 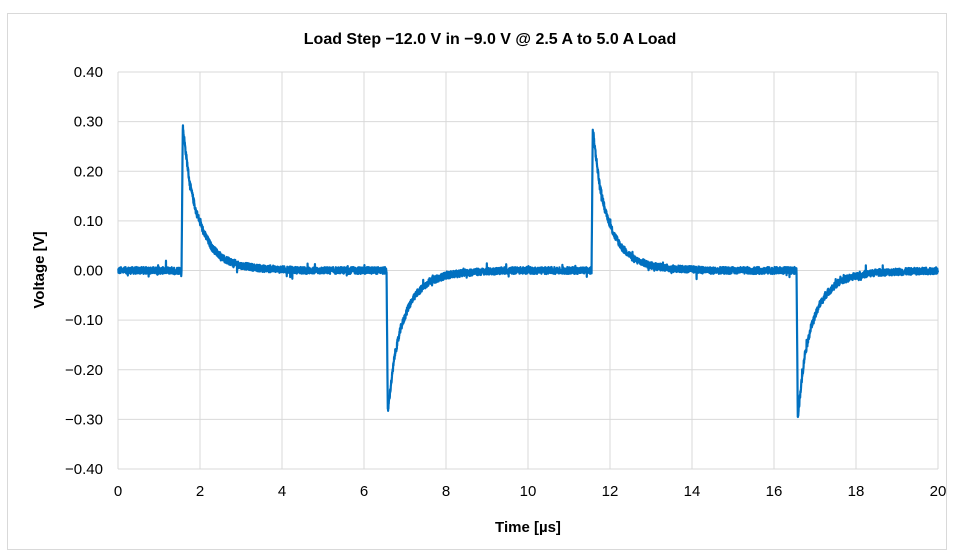 What do you see at coordinates (528, 527) in the screenshot?
I see `x-axis-title: Time [µs]` at bounding box center [528, 527].